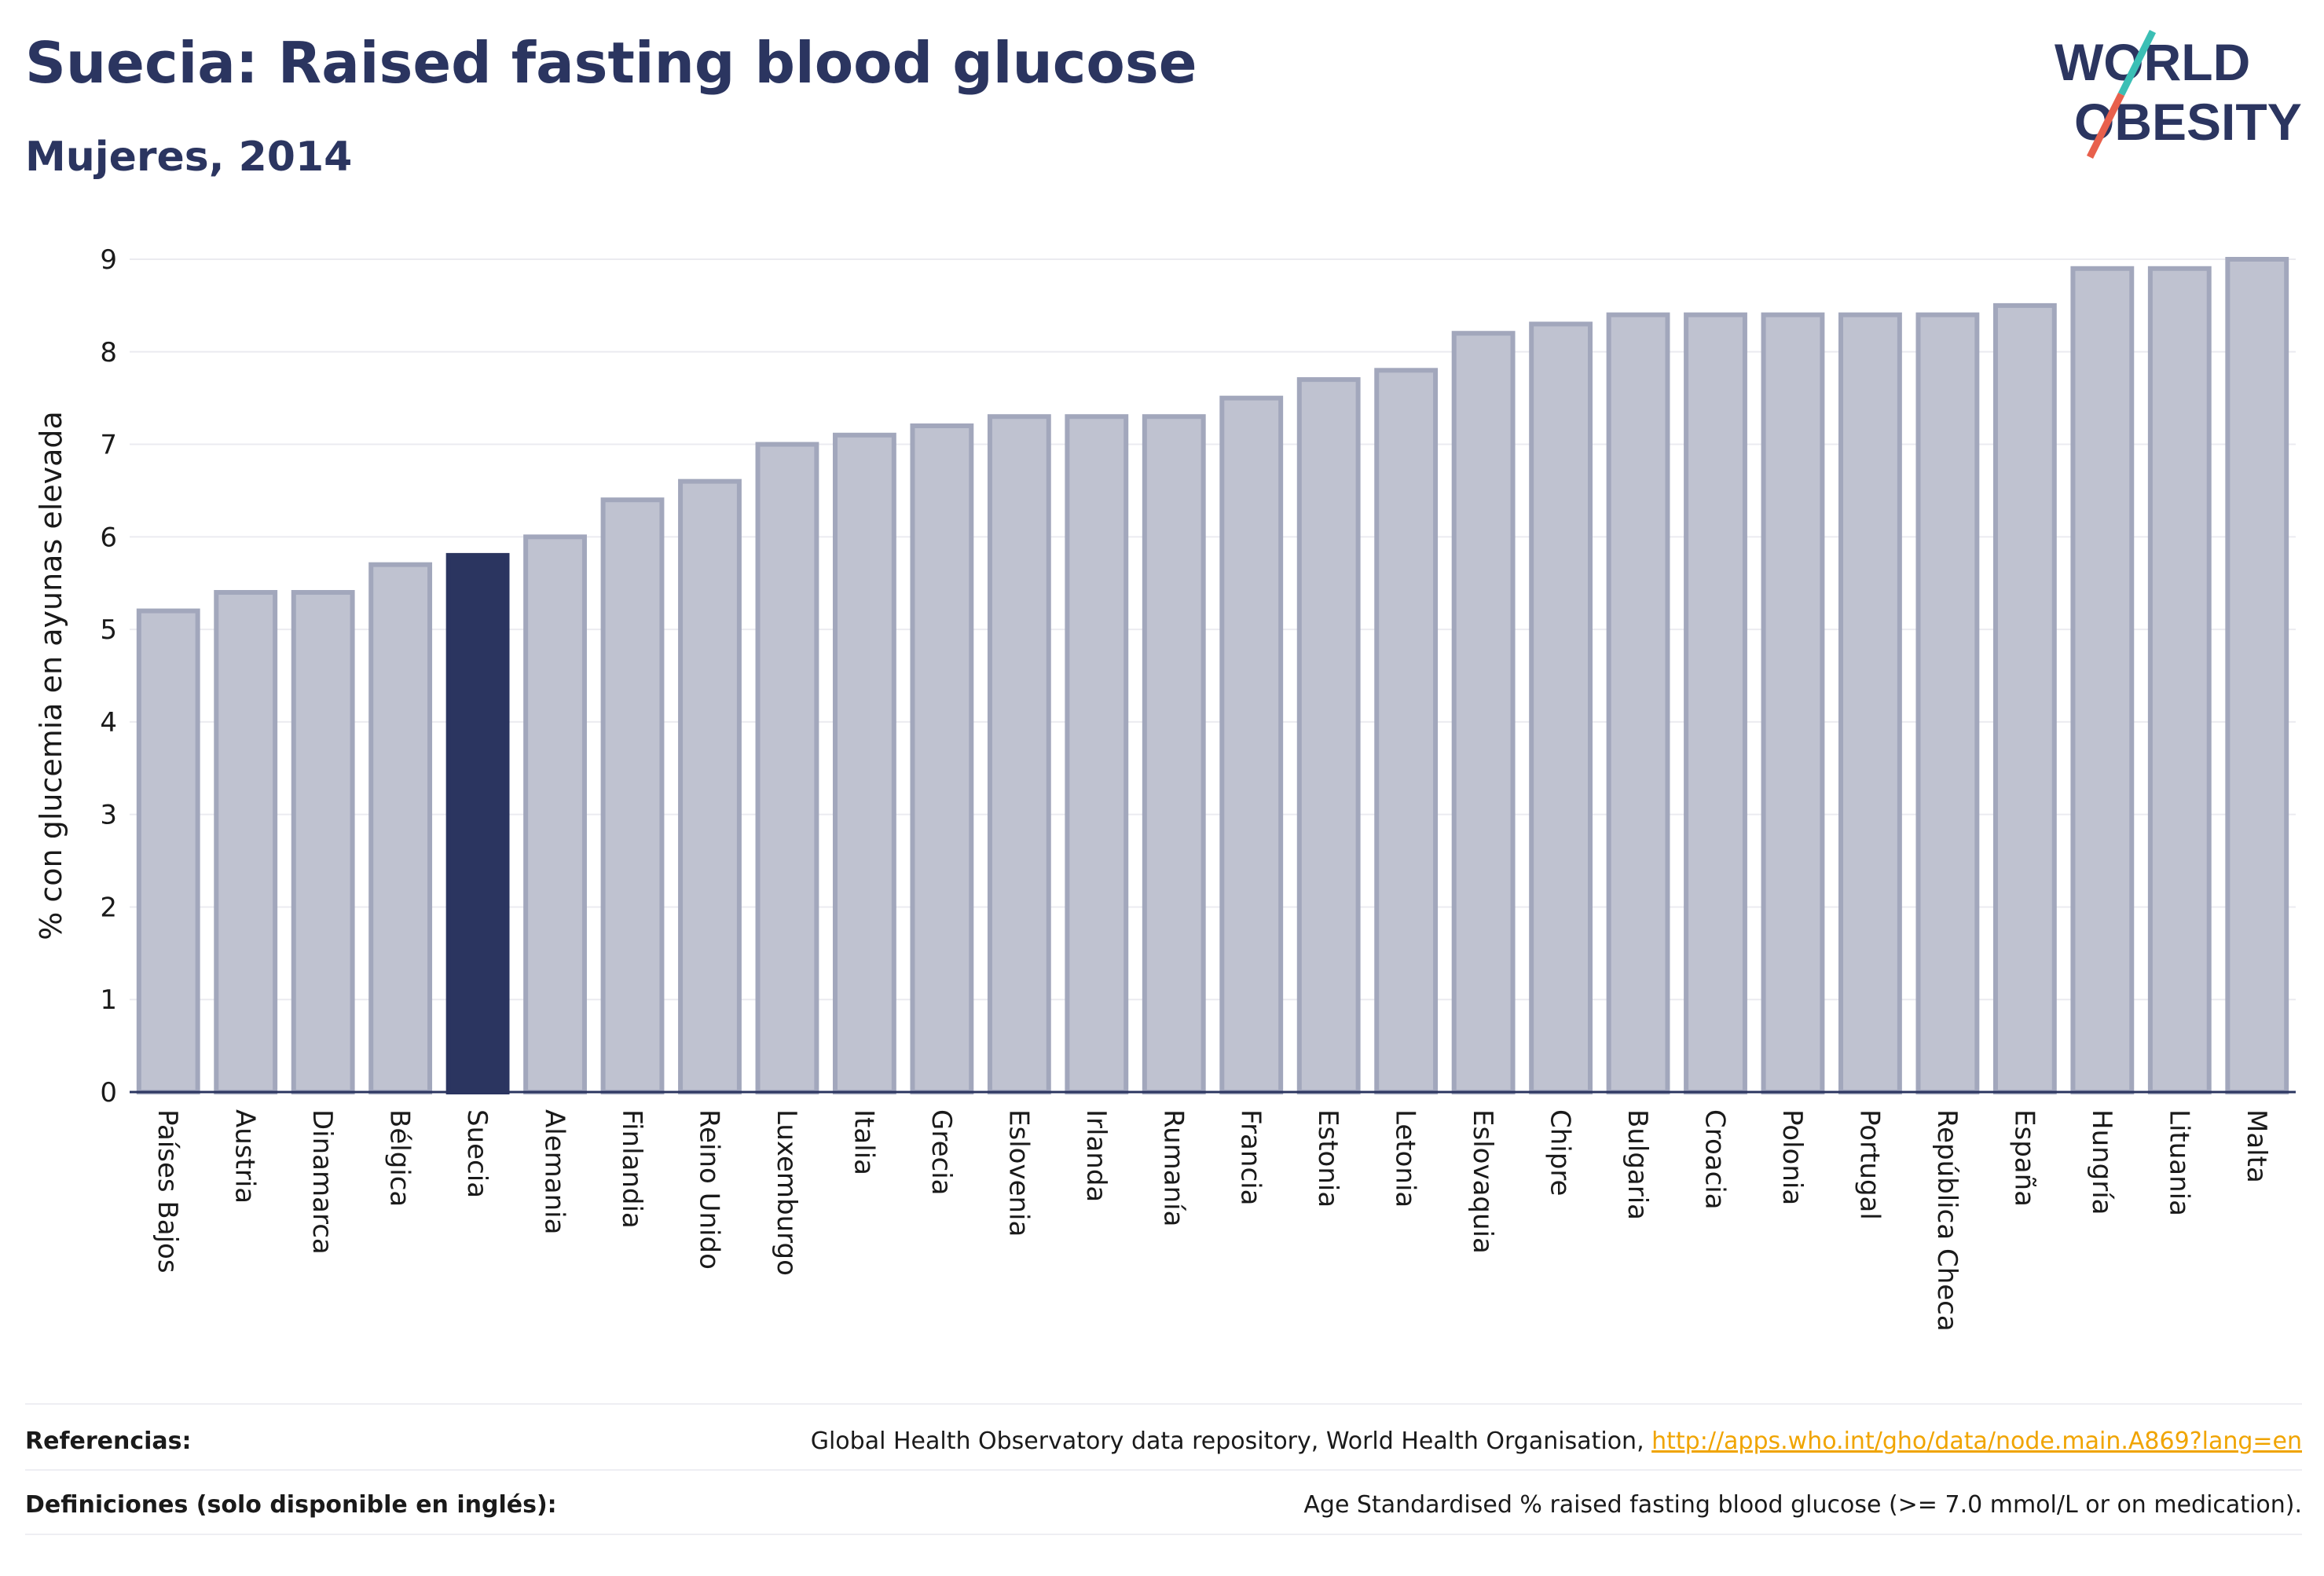  What do you see at coordinates (245, 1156) in the screenshot?
I see `x-tick-label-1: Austria` at bounding box center [245, 1156].